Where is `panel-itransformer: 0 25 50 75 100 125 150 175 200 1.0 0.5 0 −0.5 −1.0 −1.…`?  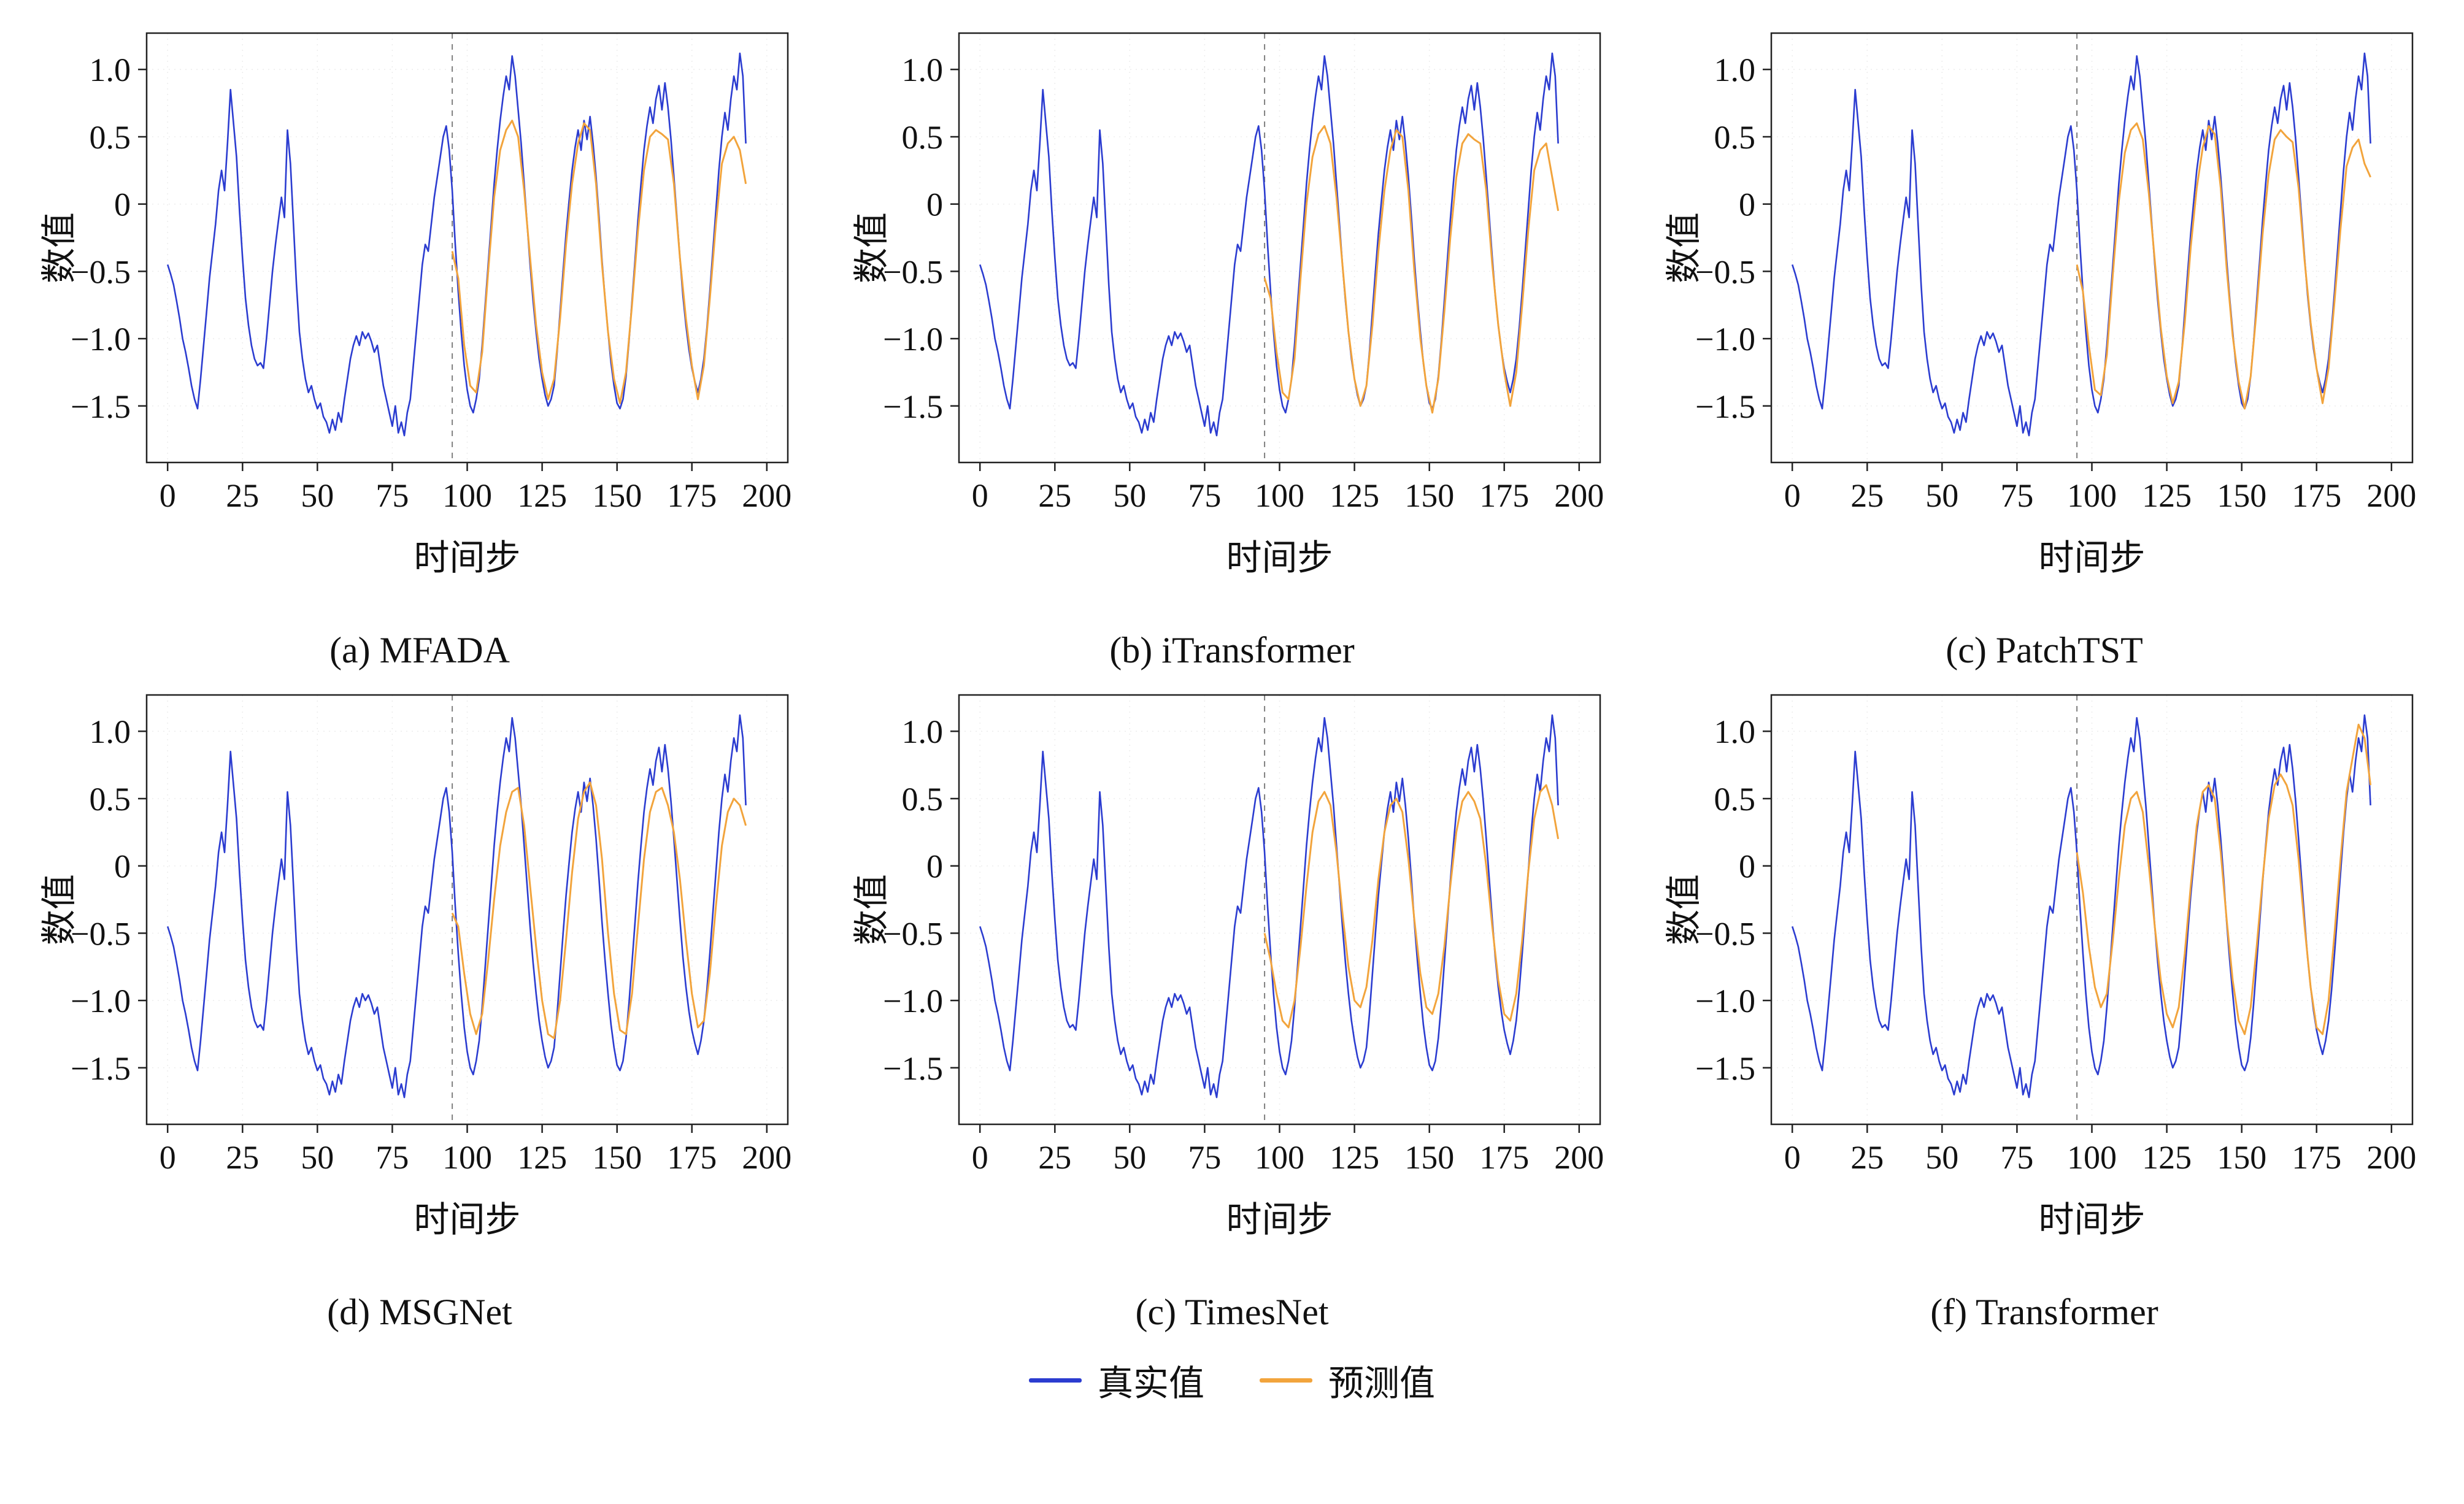 panel-itransformer: 0 25 50 75 100 125 150 175 200 1.0 0.5 0 −0.5 −1.0 −1.… is located at coordinates (1232, 343).